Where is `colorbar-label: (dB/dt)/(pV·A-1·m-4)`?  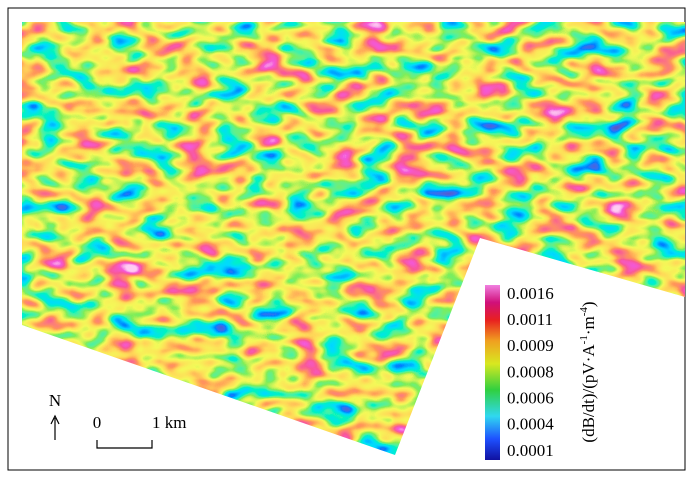
colorbar-label: (dB/dt)/(pV·A-1·m-4) is located at coordinates (588, 371).